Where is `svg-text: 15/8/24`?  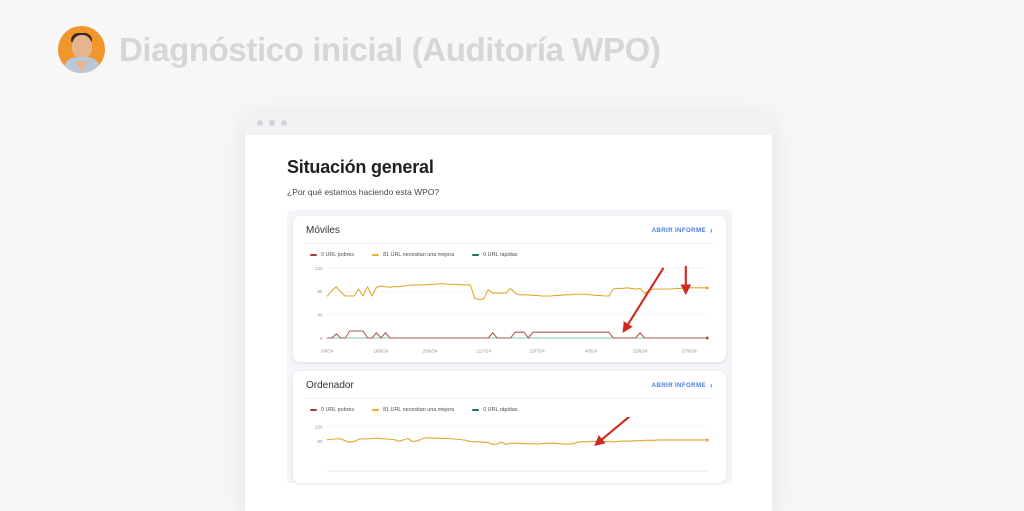
svg-text: 15/8/24 is located at coordinates (640, 350).